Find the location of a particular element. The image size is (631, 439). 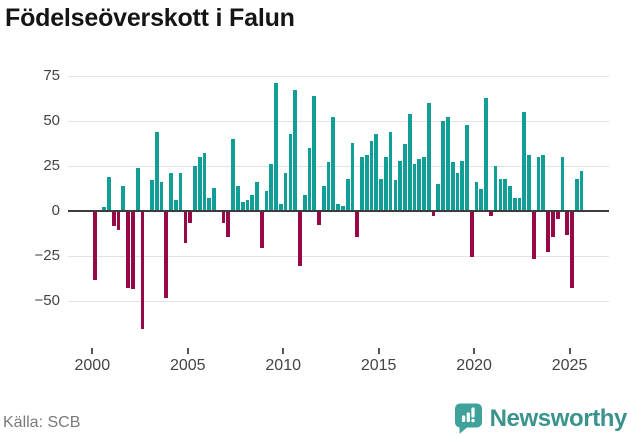

x-axis-tick-label: 2000 is located at coordinates (92, 365).